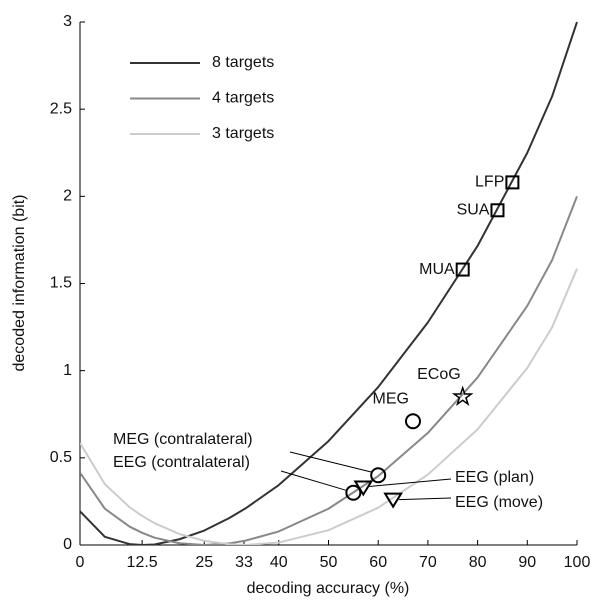 The height and width of the screenshot is (600, 595). Describe the element at coordinates (67, 21) in the screenshot. I see `y-tick-label: 3` at that location.